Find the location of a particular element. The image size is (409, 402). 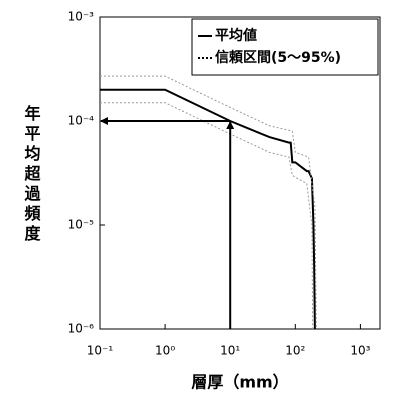

y-tick-label: 10⁻⁶ is located at coordinates (81, 329).